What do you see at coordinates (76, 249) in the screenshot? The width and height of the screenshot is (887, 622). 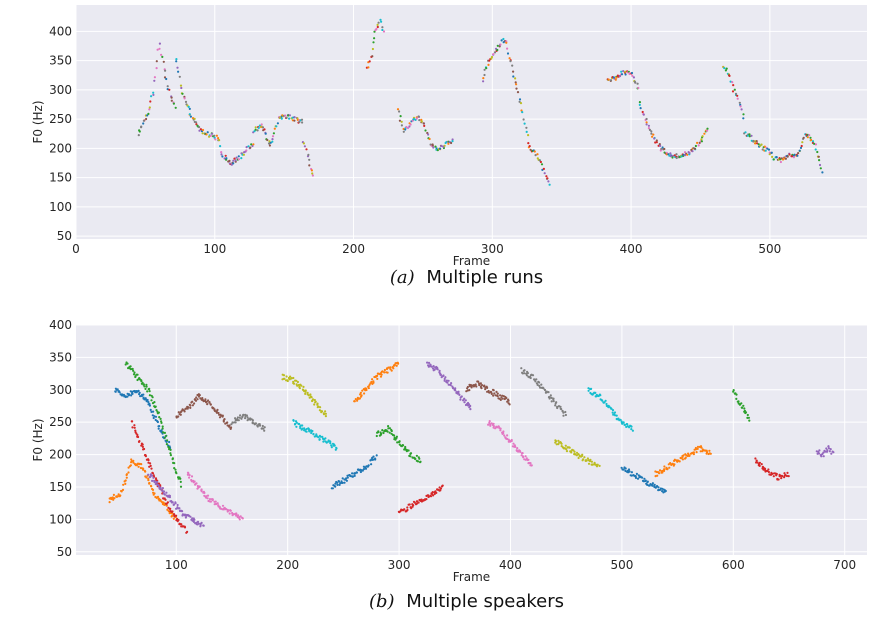 I see `x-tick-label: 0` at bounding box center [76, 249].